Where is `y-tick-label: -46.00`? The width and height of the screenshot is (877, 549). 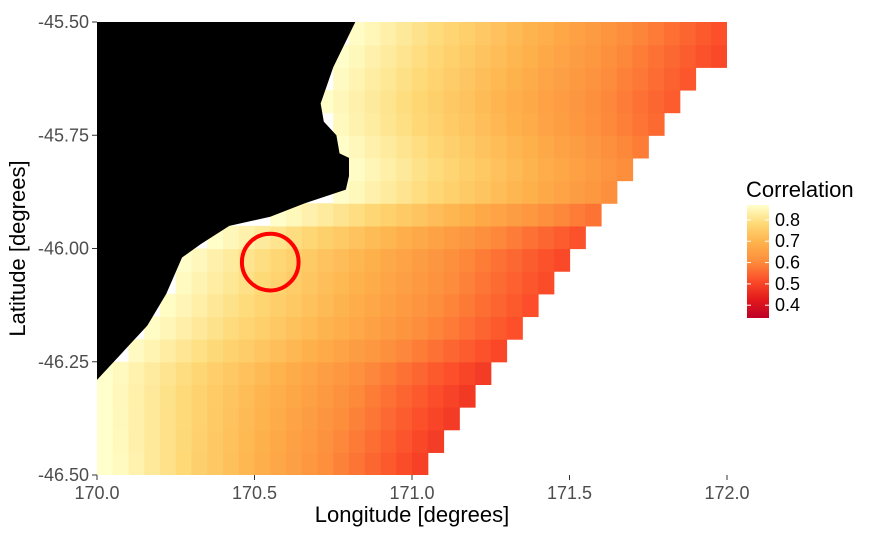 y-tick-label: -46.00 is located at coordinates (63, 249).